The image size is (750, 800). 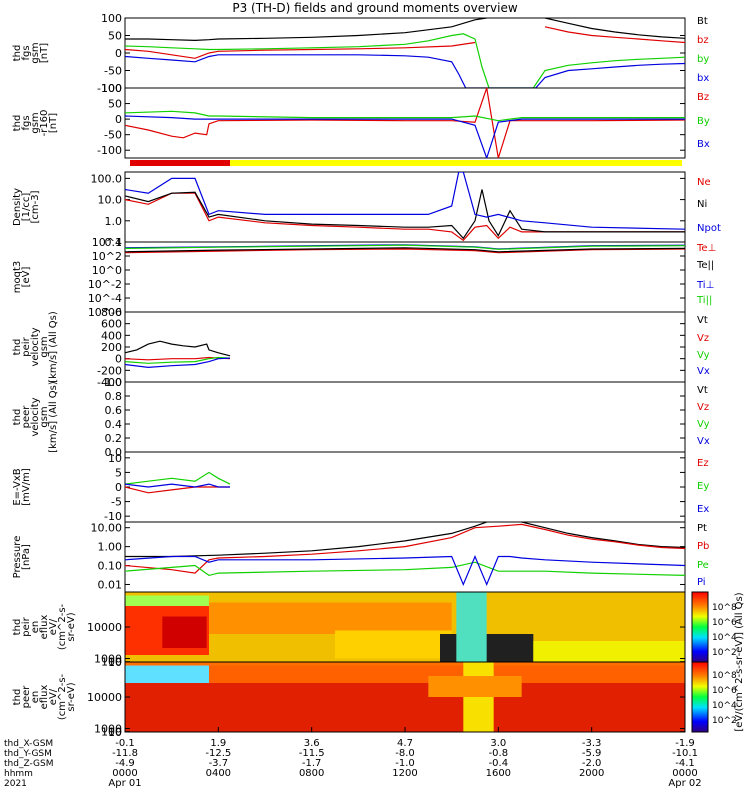 What do you see at coordinates (685, 743) in the screenshot?
I see `x-tick-label: -1.9` at bounding box center [685, 743].